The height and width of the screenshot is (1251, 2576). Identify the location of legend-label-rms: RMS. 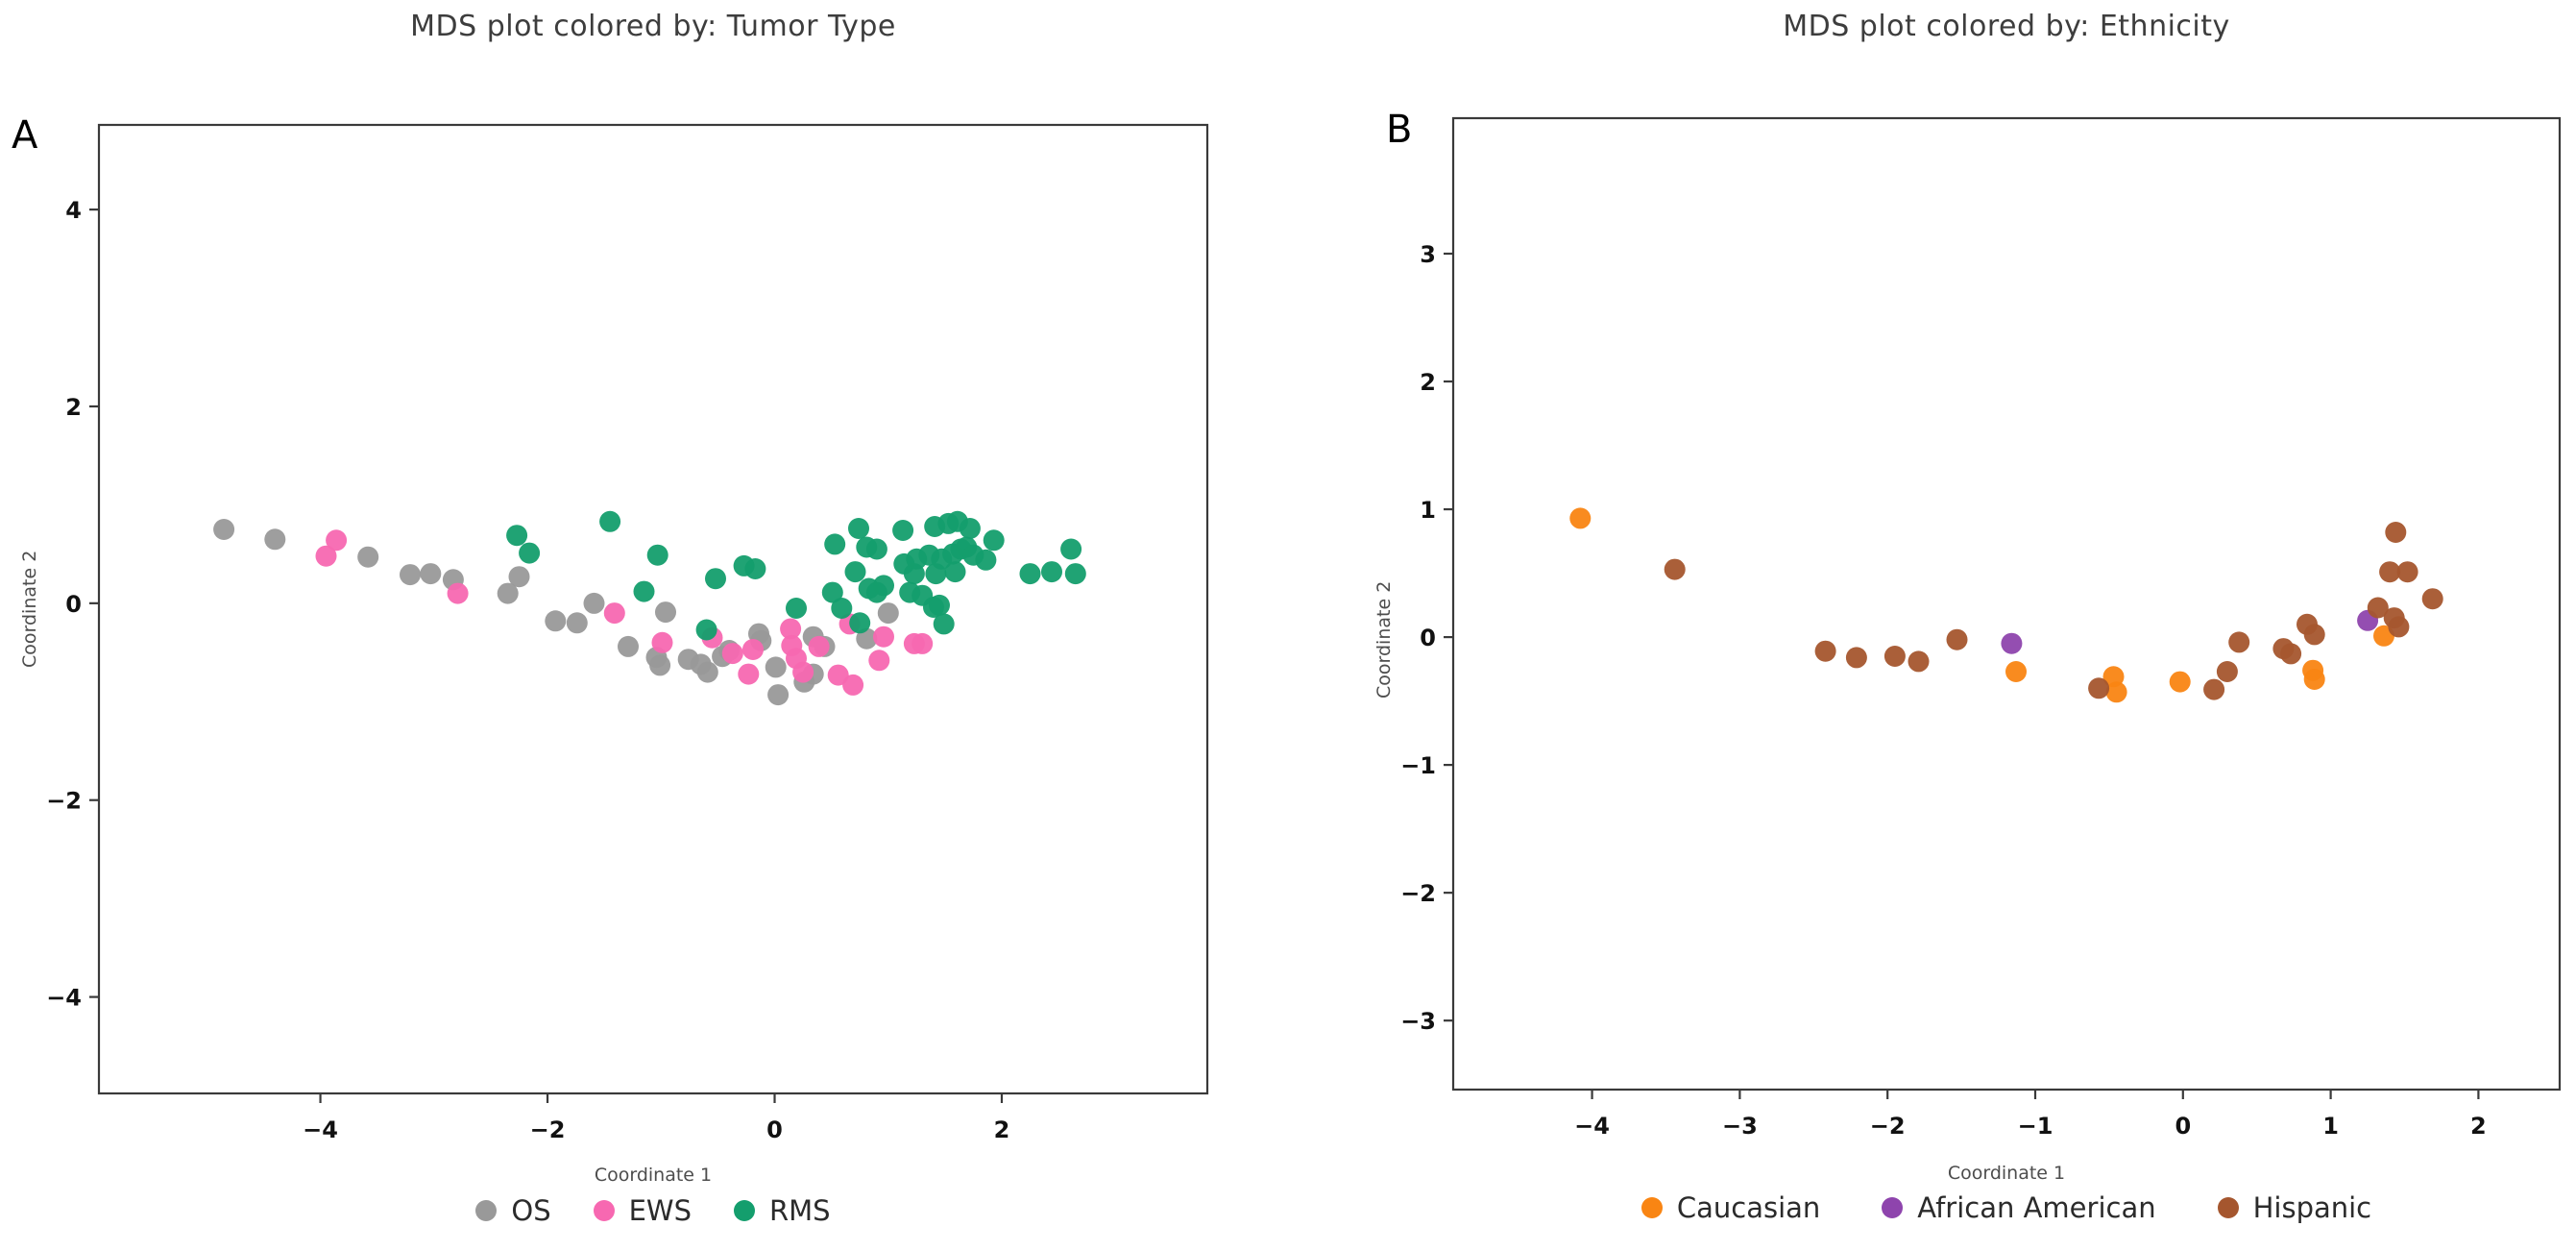
(800, 1210).